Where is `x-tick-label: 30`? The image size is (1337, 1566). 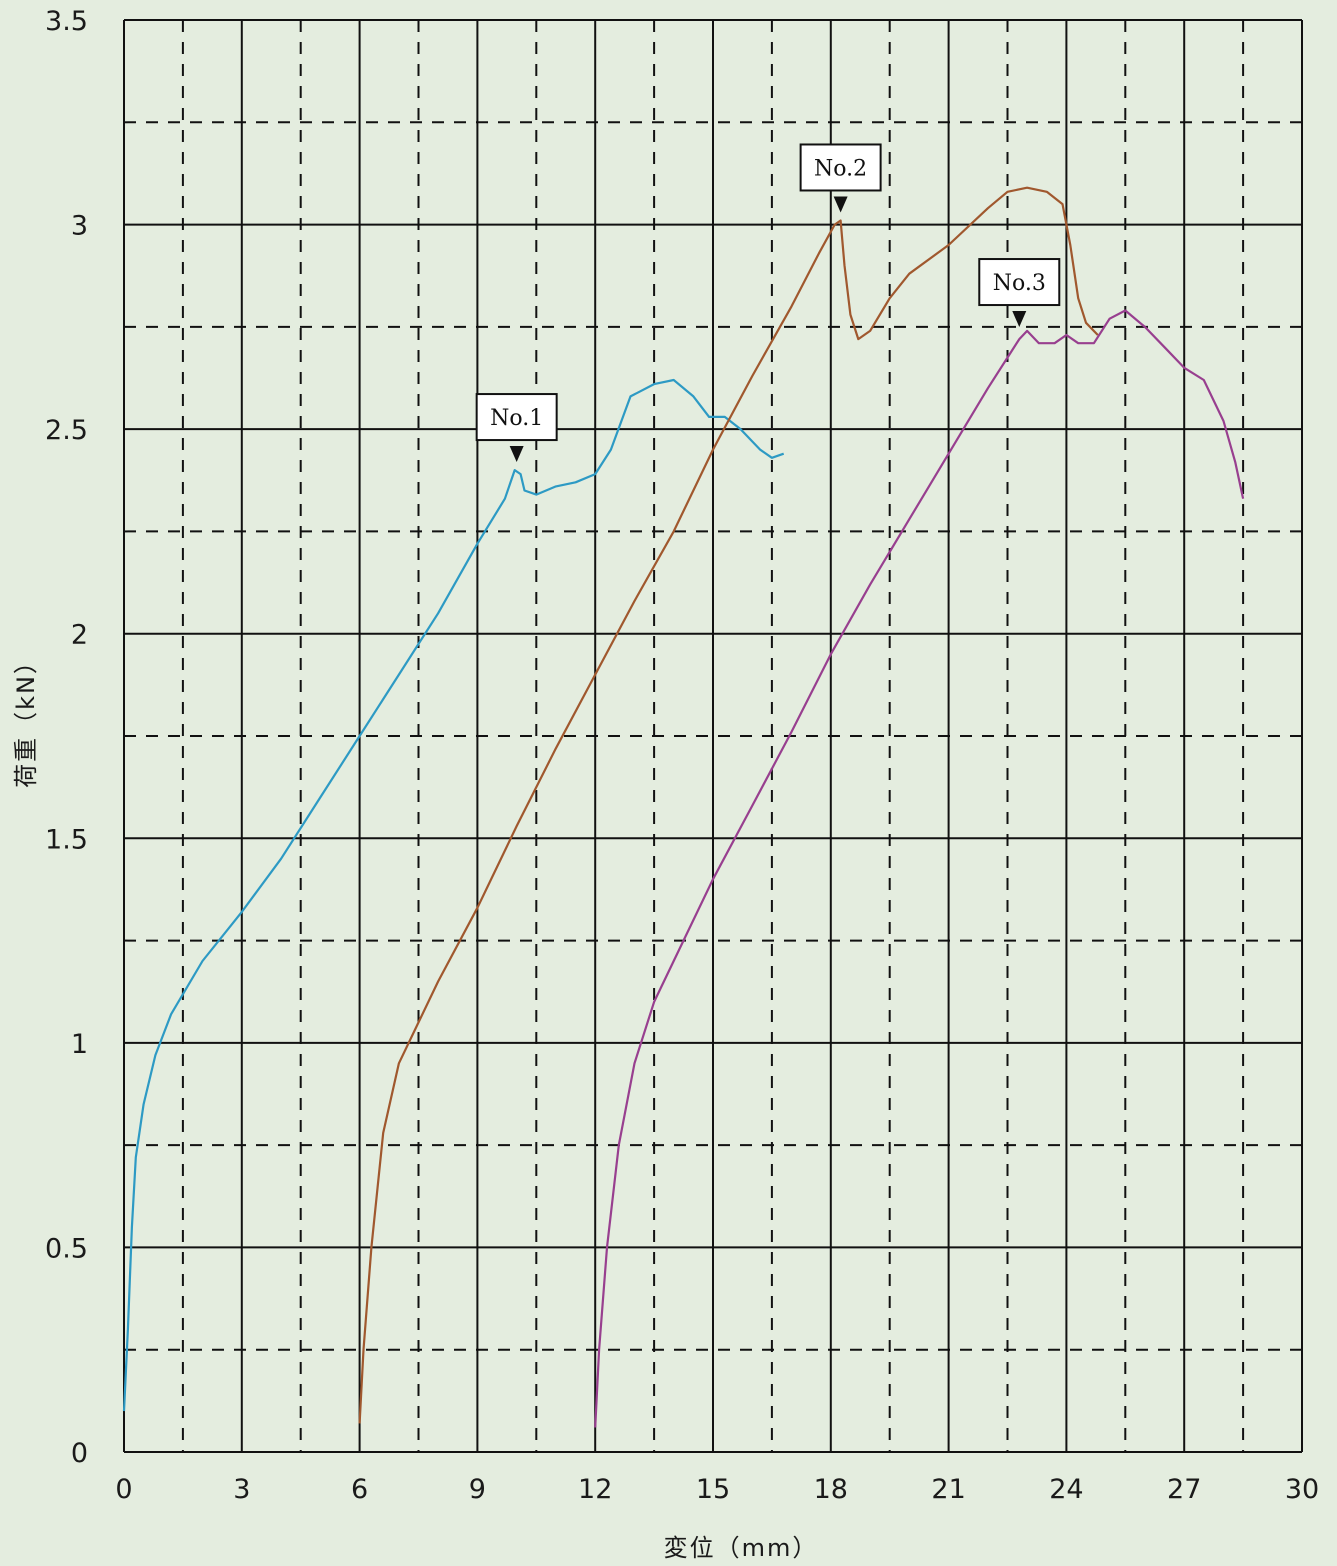
x-tick-label: 30 is located at coordinates (1302, 1489).